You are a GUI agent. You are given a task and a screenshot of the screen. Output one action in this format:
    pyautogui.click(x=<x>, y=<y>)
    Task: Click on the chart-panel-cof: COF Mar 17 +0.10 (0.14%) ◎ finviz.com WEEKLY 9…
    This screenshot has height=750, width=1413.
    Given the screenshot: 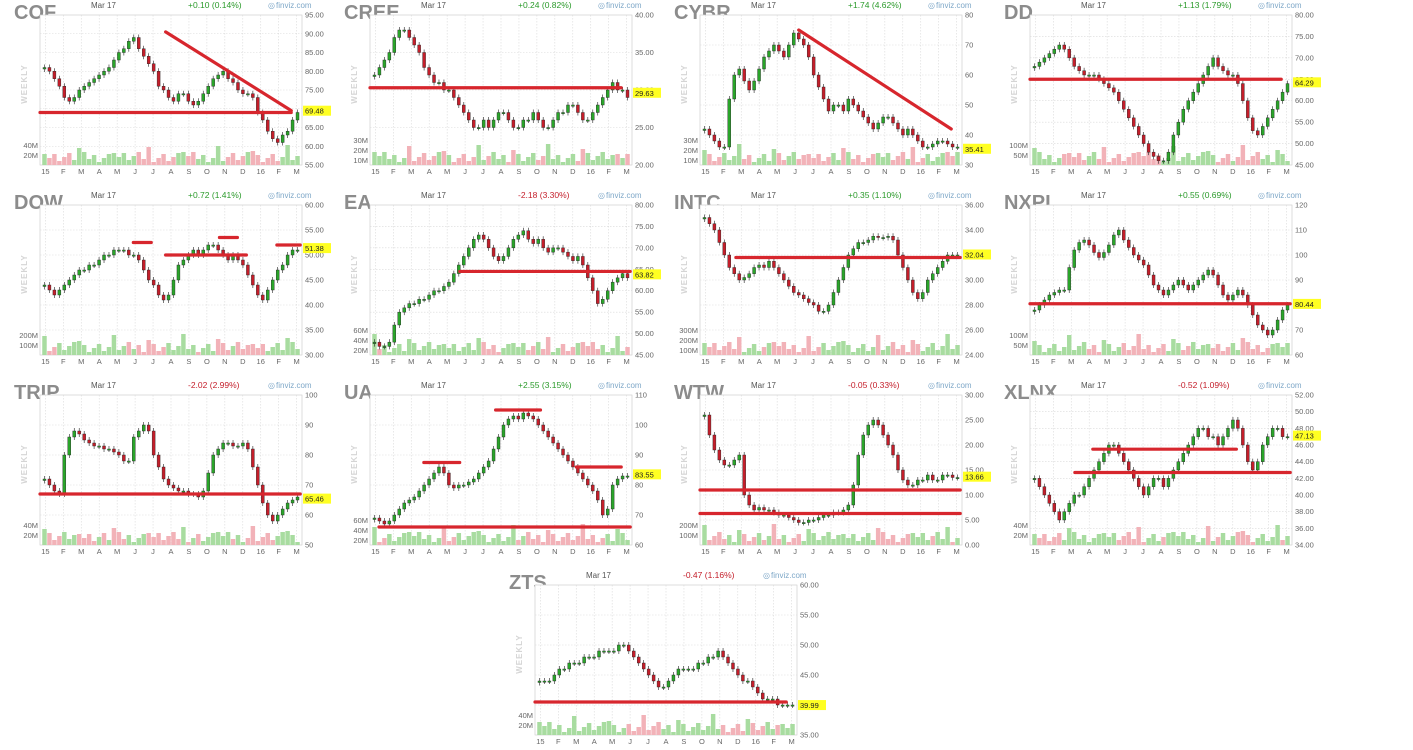 What is the action you would take?
    pyautogui.click(x=177, y=90)
    